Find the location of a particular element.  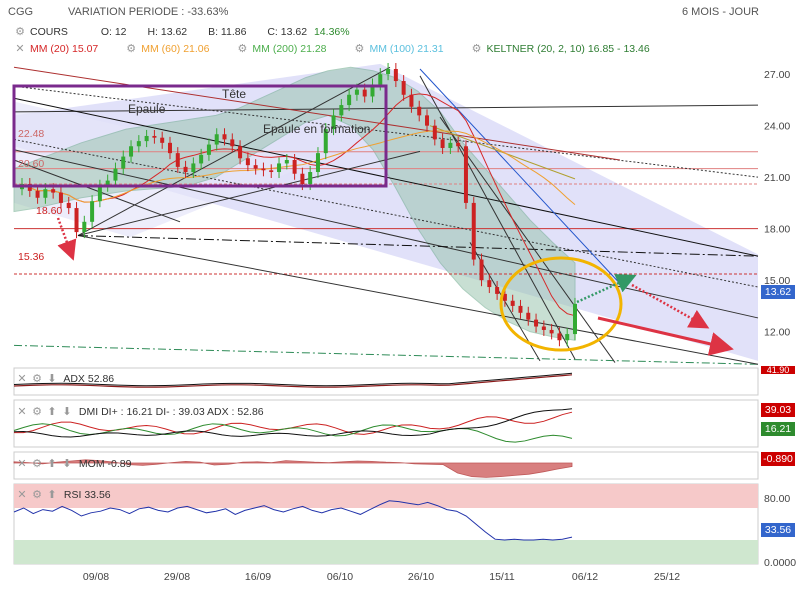

dmi-plus-badge: 16.21 is located at coordinates (778, 429).